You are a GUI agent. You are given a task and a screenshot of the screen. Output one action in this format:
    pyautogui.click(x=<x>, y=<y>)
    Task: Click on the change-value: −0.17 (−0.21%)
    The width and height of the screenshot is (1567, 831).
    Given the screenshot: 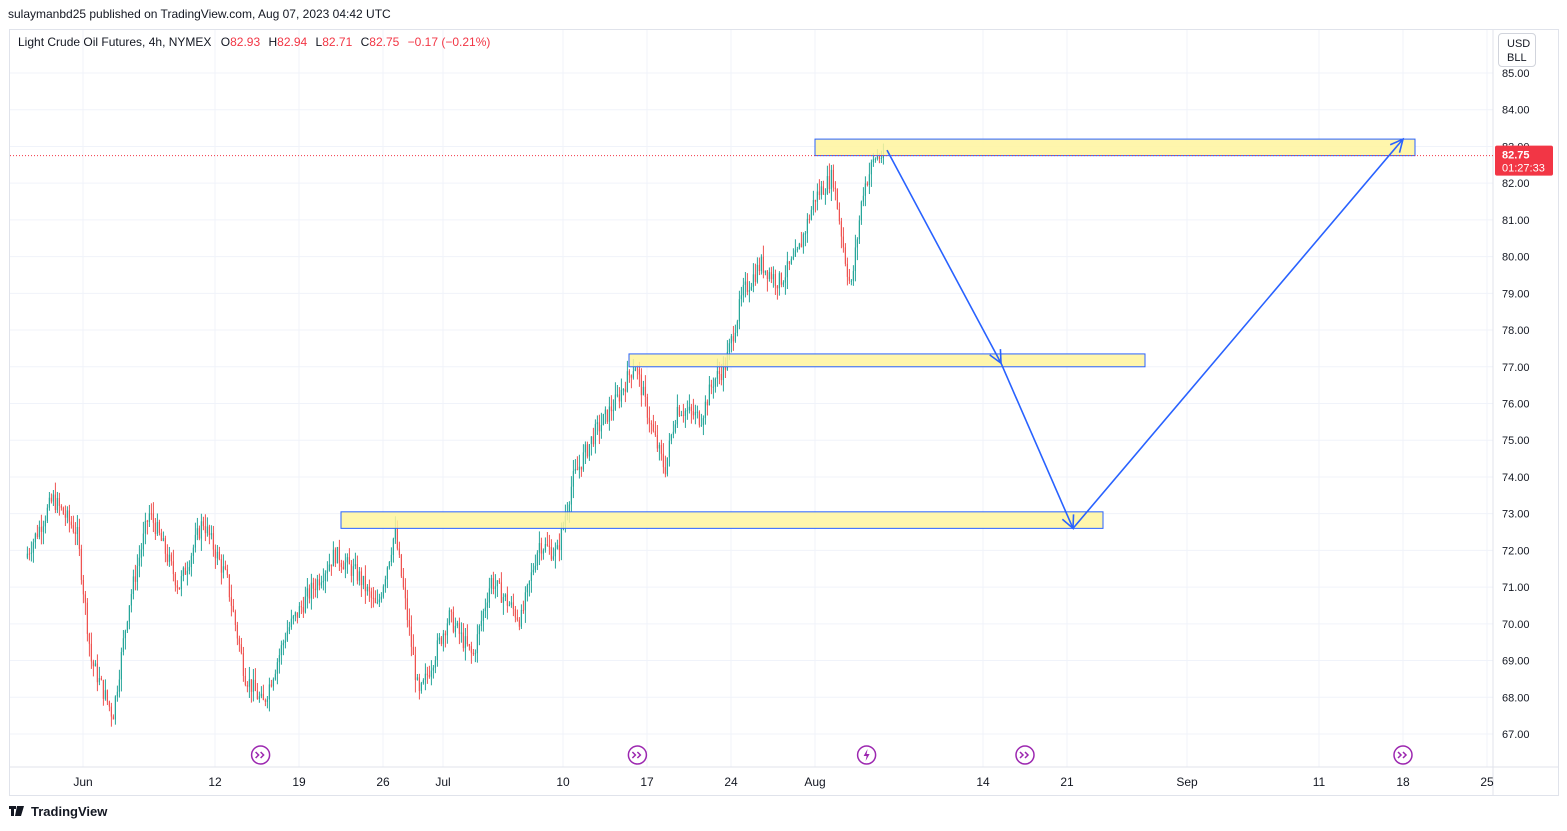 What is the action you would take?
    pyautogui.click(x=449, y=42)
    